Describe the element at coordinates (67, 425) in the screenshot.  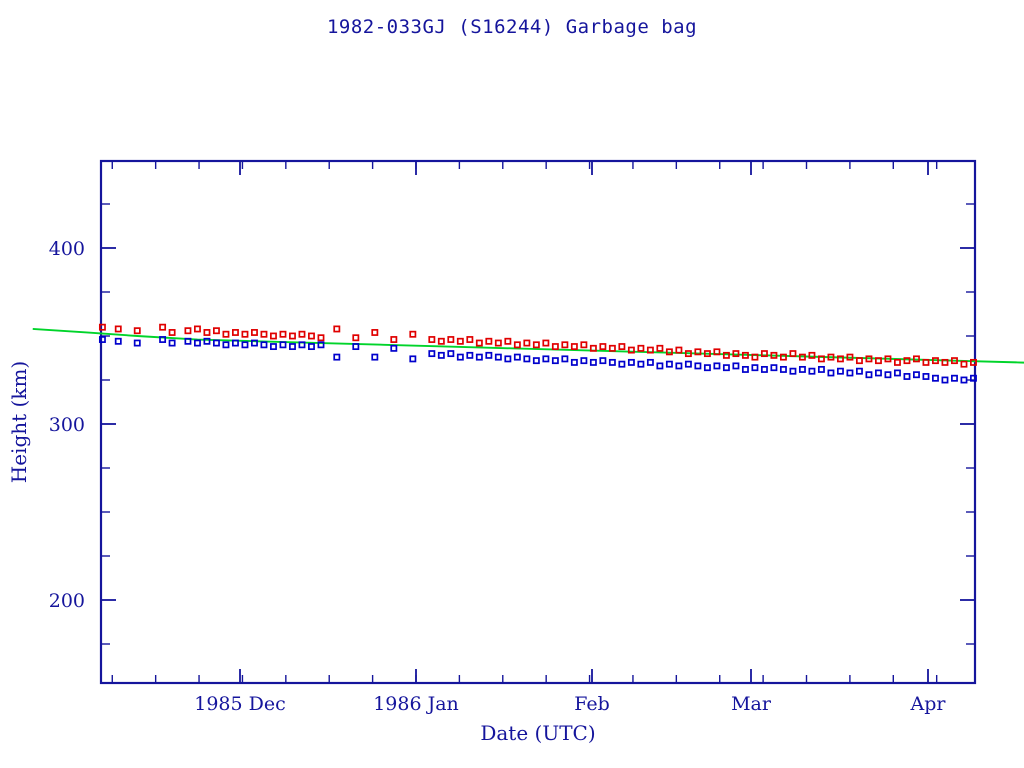
I see `y-tick-label: 300` at that location.